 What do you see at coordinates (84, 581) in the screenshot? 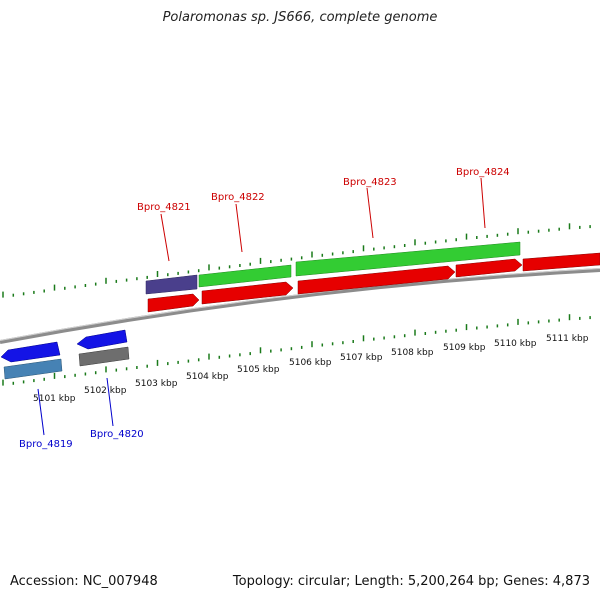
I see `accession-text: Accession: NC_007948` at bounding box center [84, 581].